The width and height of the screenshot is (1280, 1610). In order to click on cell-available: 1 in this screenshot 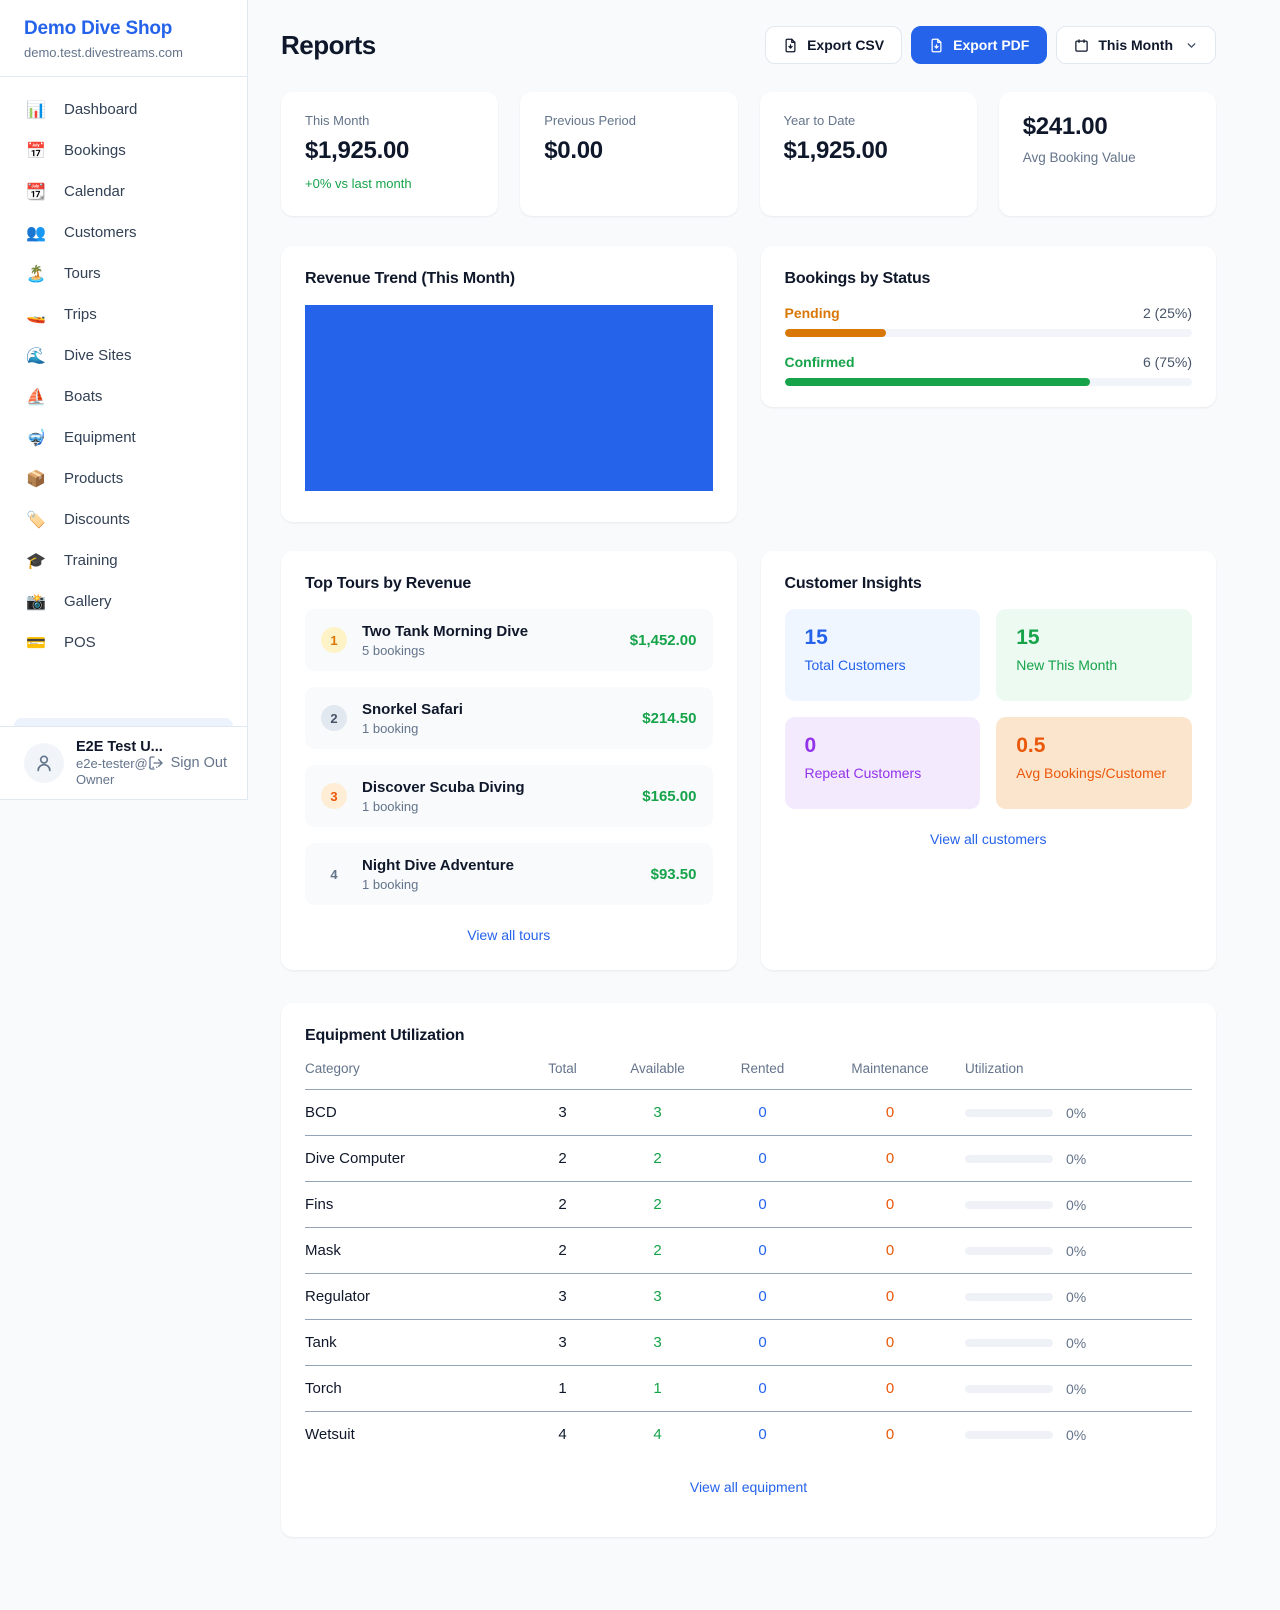, I will do `click(657, 1388)`.